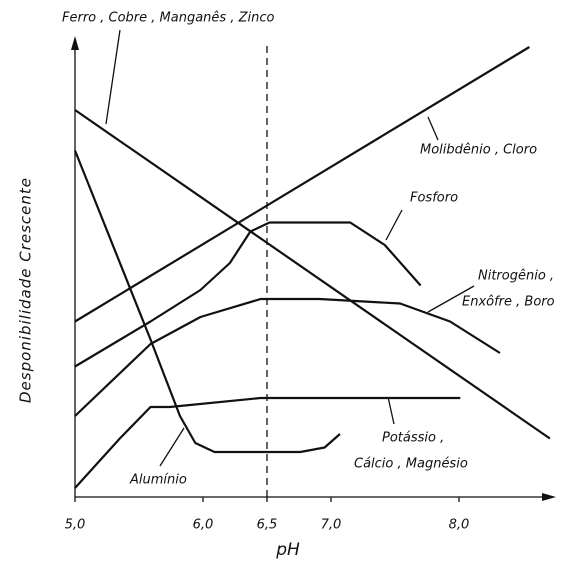 The height and width of the screenshot is (570, 580). Describe the element at coordinates (158, 480) in the screenshot. I see `curve-label: Alumínio` at that location.